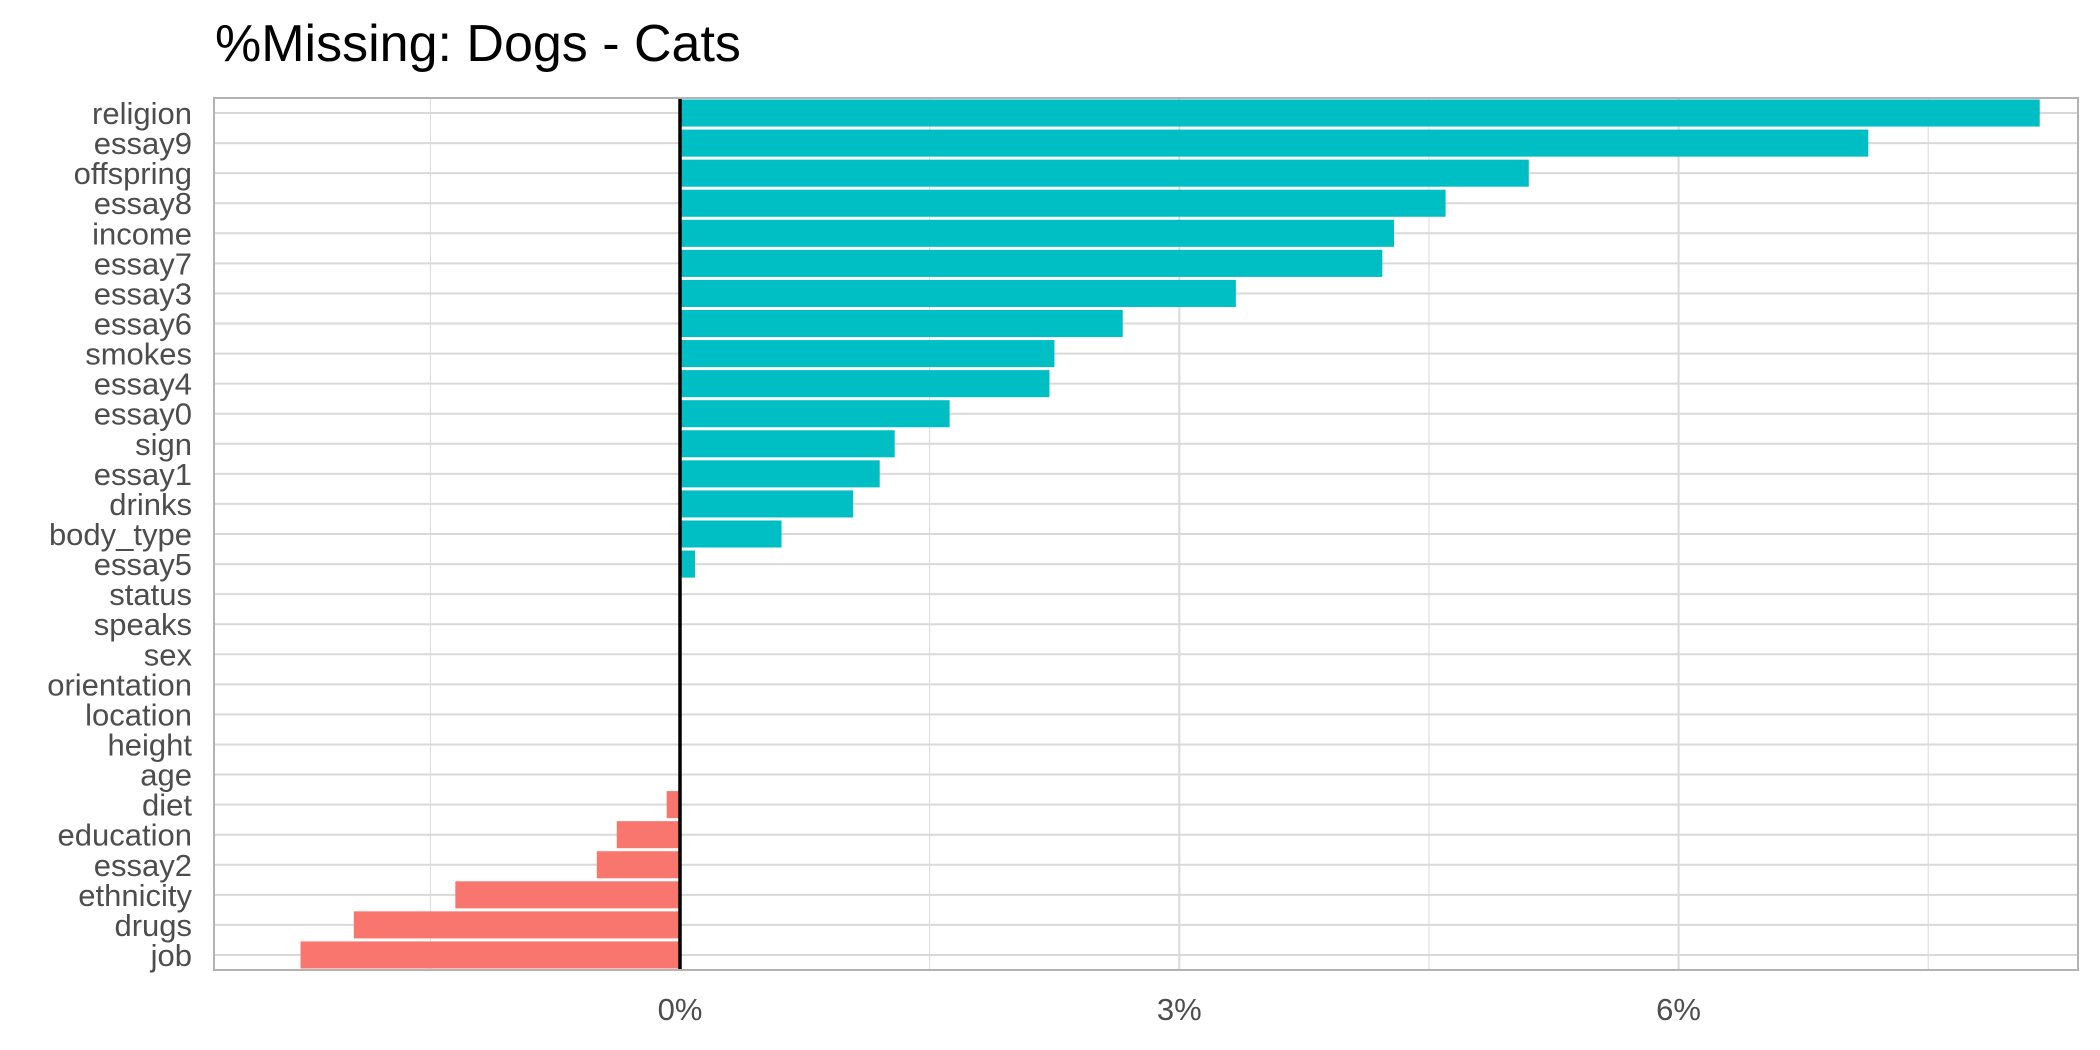 The height and width of the screenshot is (1050, 2100). Describe the element at coordinates (516, 925) in the screenshot. I see `bar-drugs` at that location.